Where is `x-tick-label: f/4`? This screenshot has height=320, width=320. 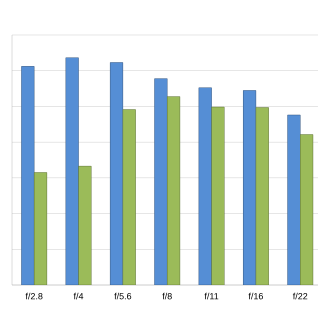
x-tick-label: f/4 is located at coordinates (79, 296).